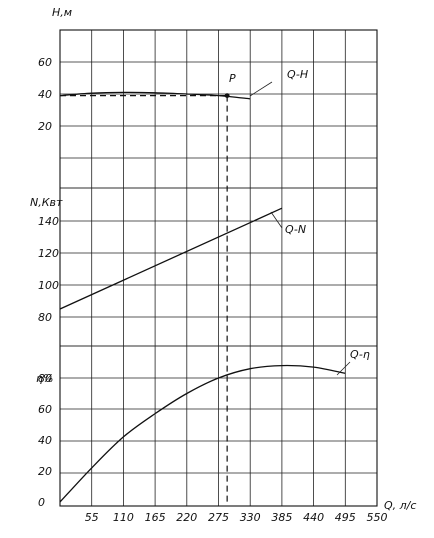  Describe the element at coordinates (343, 368) in the screenshot. I see `qeta-leader-line` at that location.